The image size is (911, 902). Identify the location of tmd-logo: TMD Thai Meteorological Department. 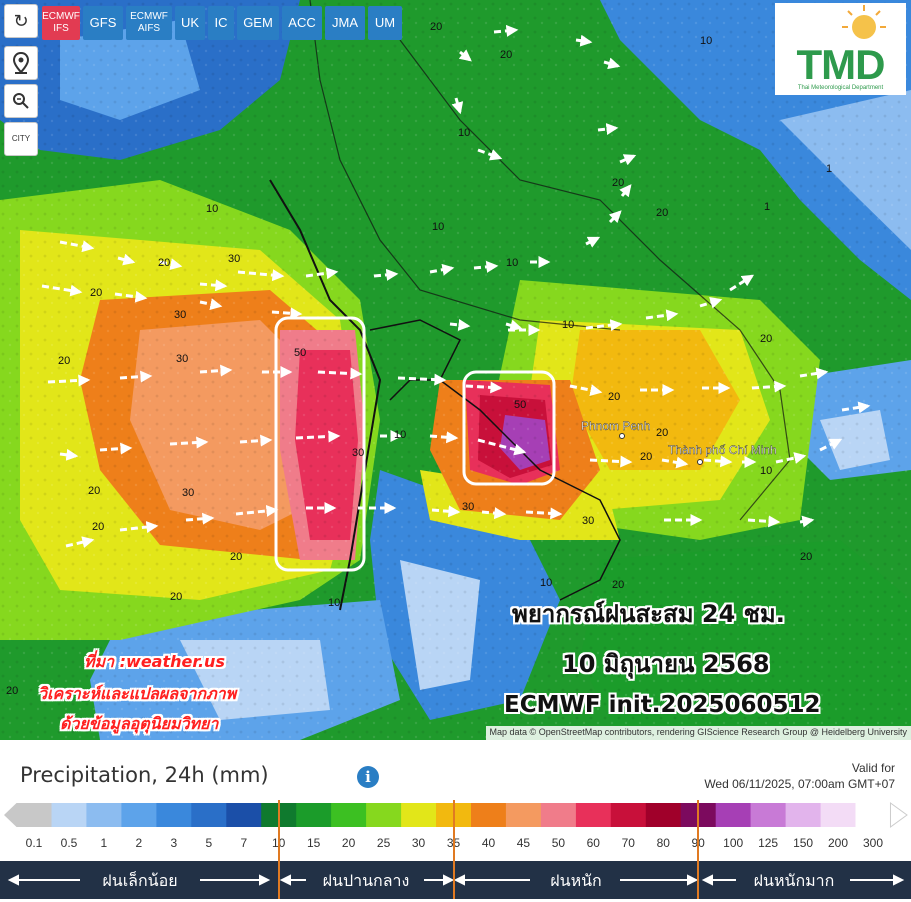
(840, 49).